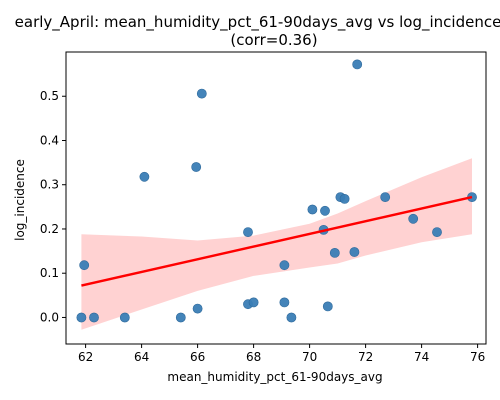 The image size is (500, 400). What do you see at coordinates (365, 357) in the screenshot?
I see `x-tick-label: 72` at bounding box center [365, 357].